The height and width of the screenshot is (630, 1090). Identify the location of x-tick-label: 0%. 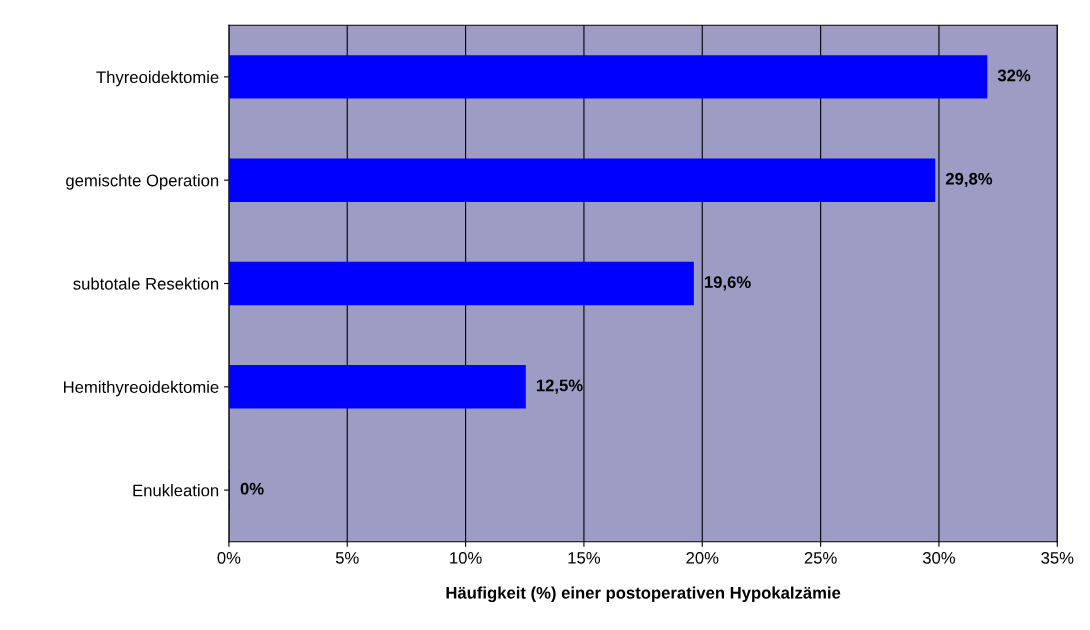
(229, 557).